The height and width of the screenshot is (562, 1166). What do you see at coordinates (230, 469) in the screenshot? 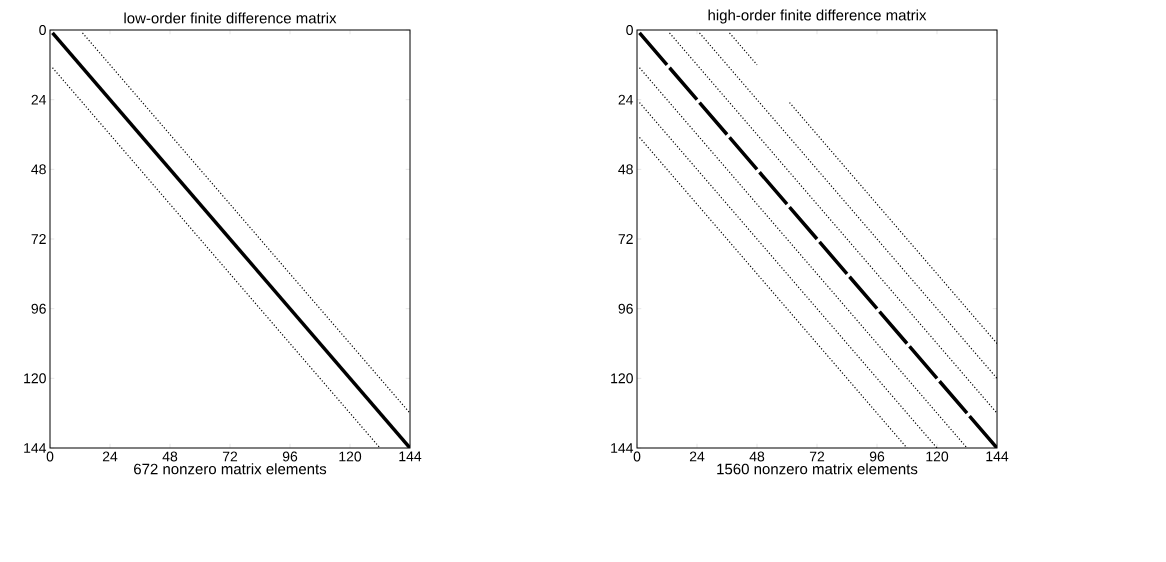
I see `x-axis-title: 672 nonzero matrix elements` at bounding box center [230, 469].